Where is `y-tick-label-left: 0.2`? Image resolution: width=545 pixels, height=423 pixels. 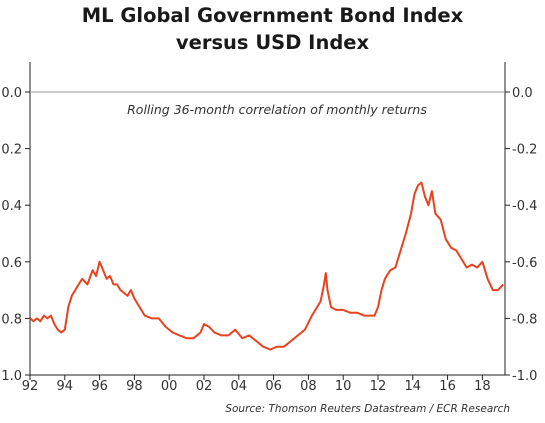
y-tick-label-left: 0.2 is located at coordinates (11, 150).